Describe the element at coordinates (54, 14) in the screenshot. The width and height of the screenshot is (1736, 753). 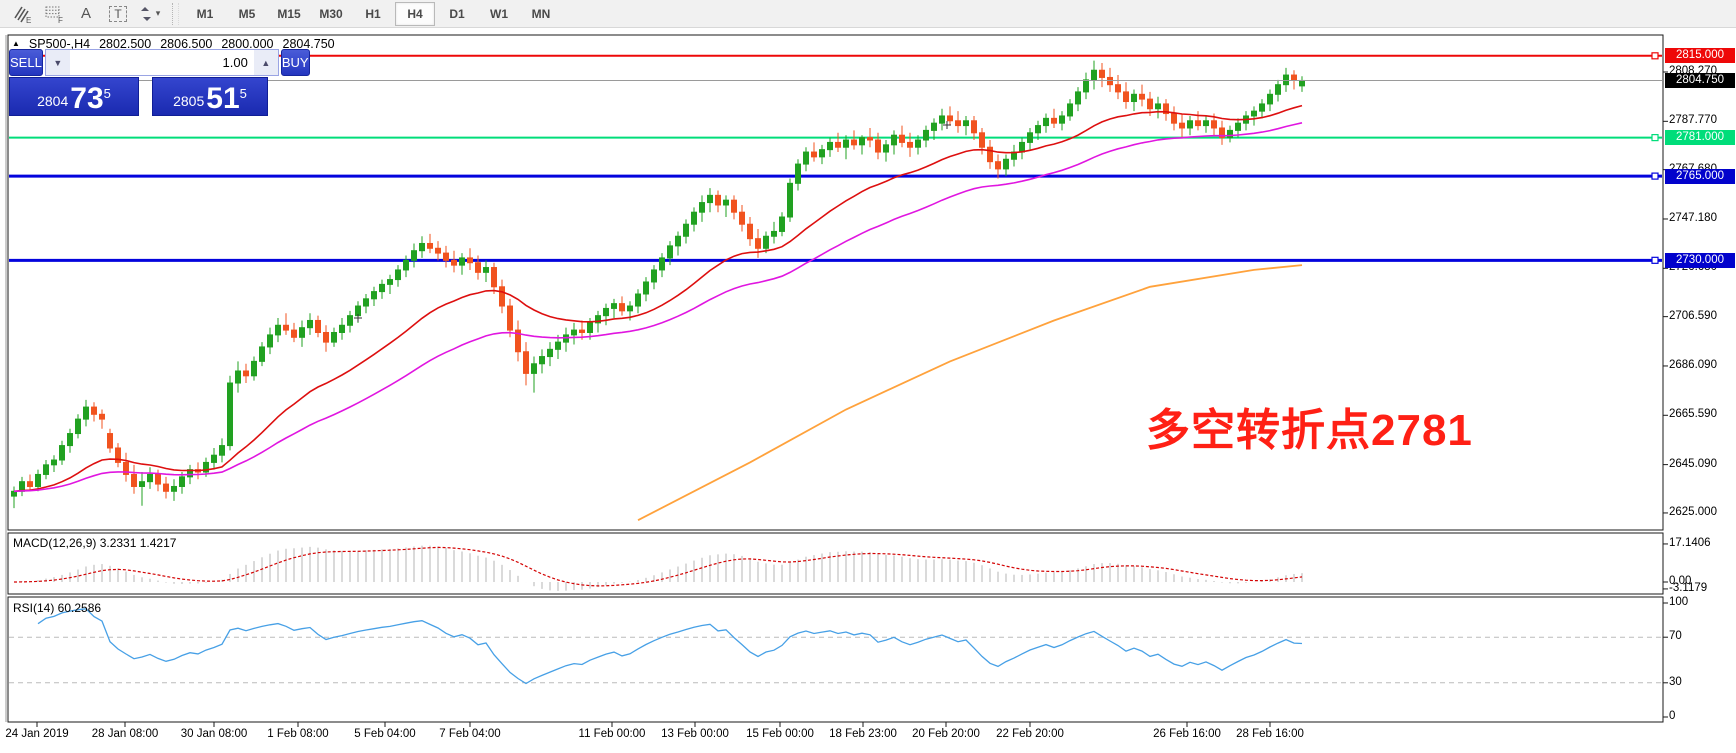
I see `grid-f-icon: F` at that location.